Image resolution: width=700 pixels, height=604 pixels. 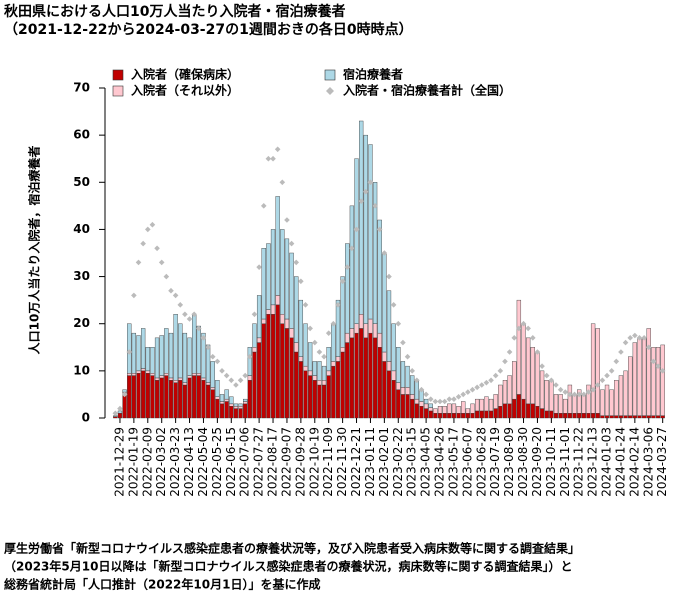 I want to click on x-tick-label: 2022-06-15, so click(x=231, y=462).